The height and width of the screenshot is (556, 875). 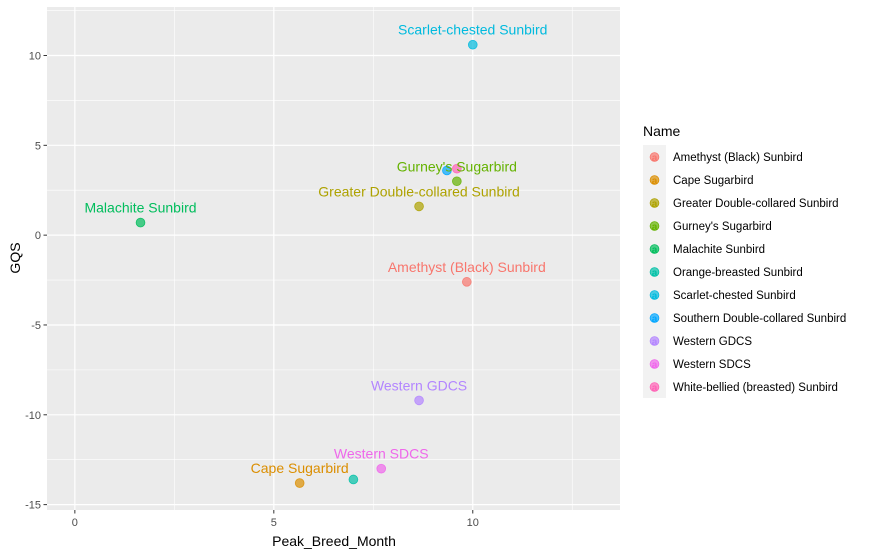 What do you see at coordinates (447, 170) in the screenshot?
I see `point-southern-double-collared-sunbird` at bounding box center [447, 170].